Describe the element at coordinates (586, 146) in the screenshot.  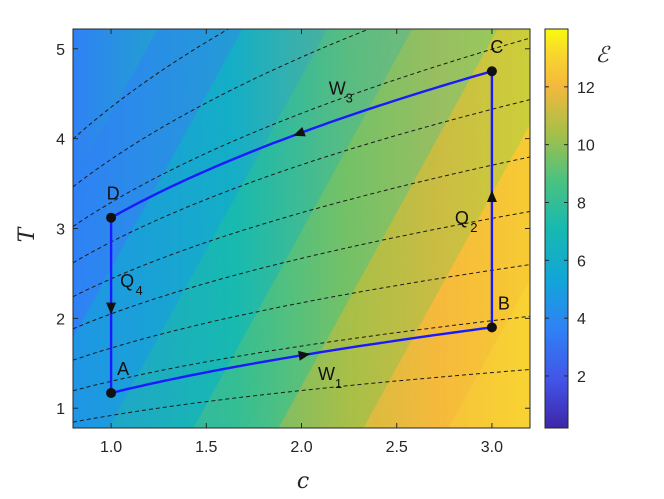
I see `colorbar-tick-label: 10` at that location.